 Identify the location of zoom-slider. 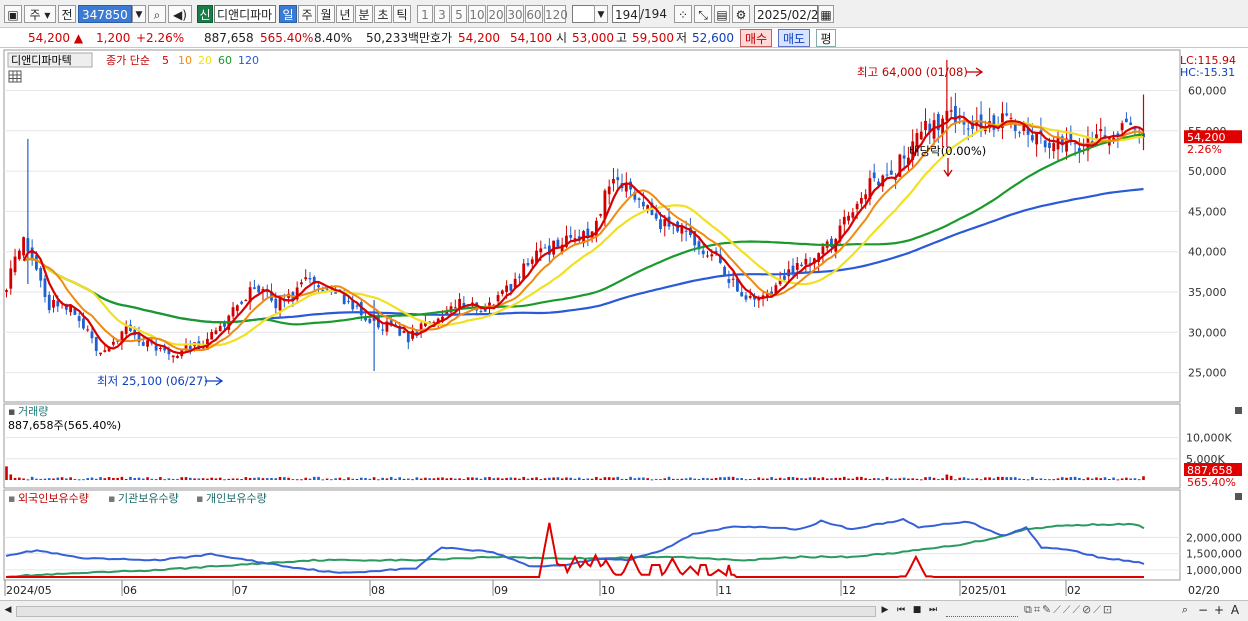
(982, 610).